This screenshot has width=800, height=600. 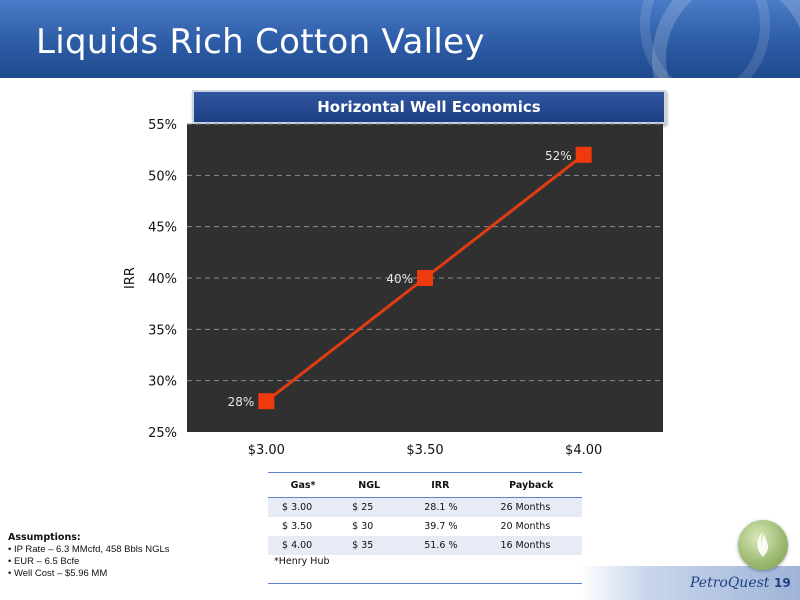 What do you see at coordinates (705, 39) in the screenshot?
I see `banner-decoration-inner` at bounding box center [705, 39].